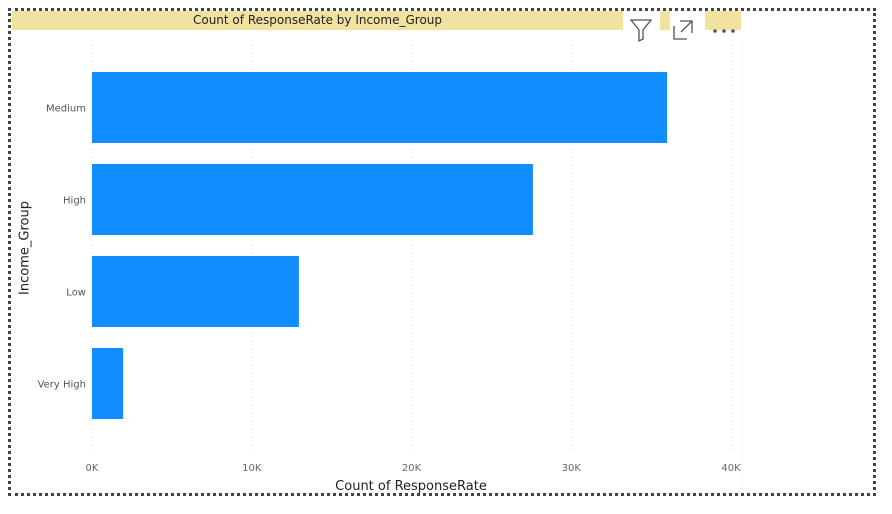  What do you see at coordinates (62, 385) in the screenshot?
I see `y-tick-label: Very High` at bounding box center [62, 385].